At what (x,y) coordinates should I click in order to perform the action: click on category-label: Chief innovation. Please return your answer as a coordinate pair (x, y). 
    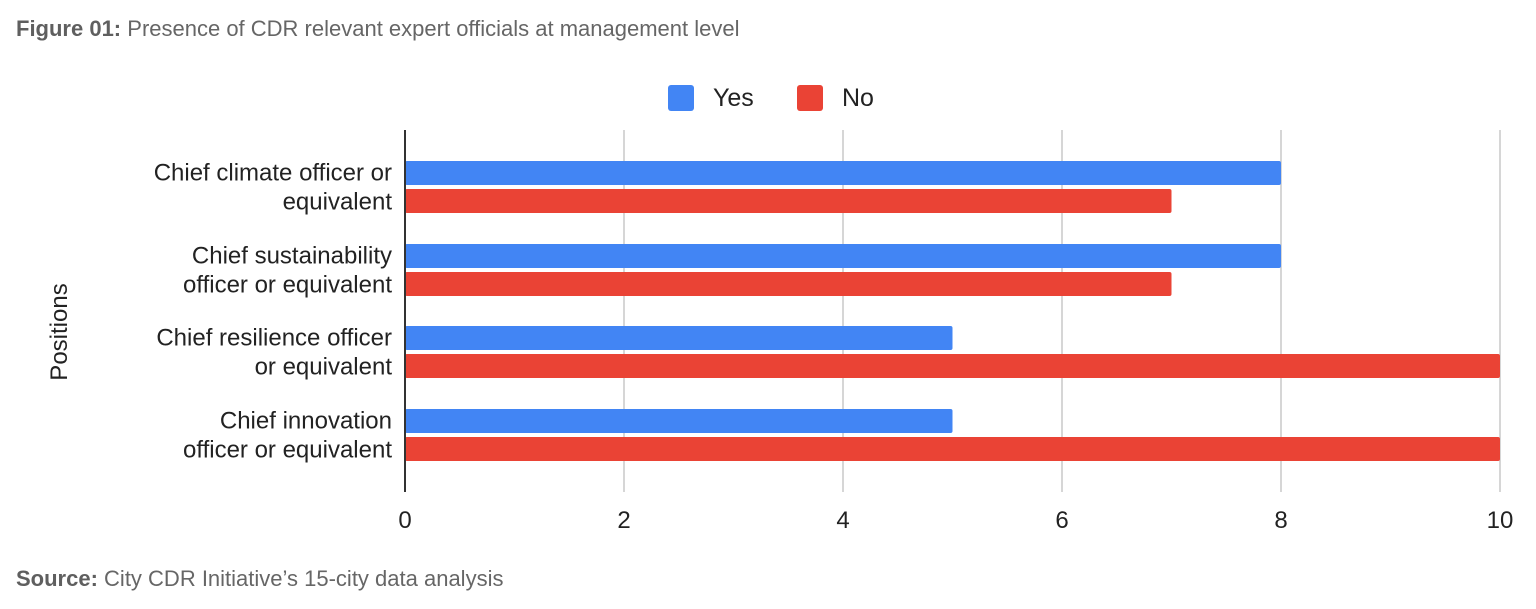
    Looking at the image, I should click on (306, 421).